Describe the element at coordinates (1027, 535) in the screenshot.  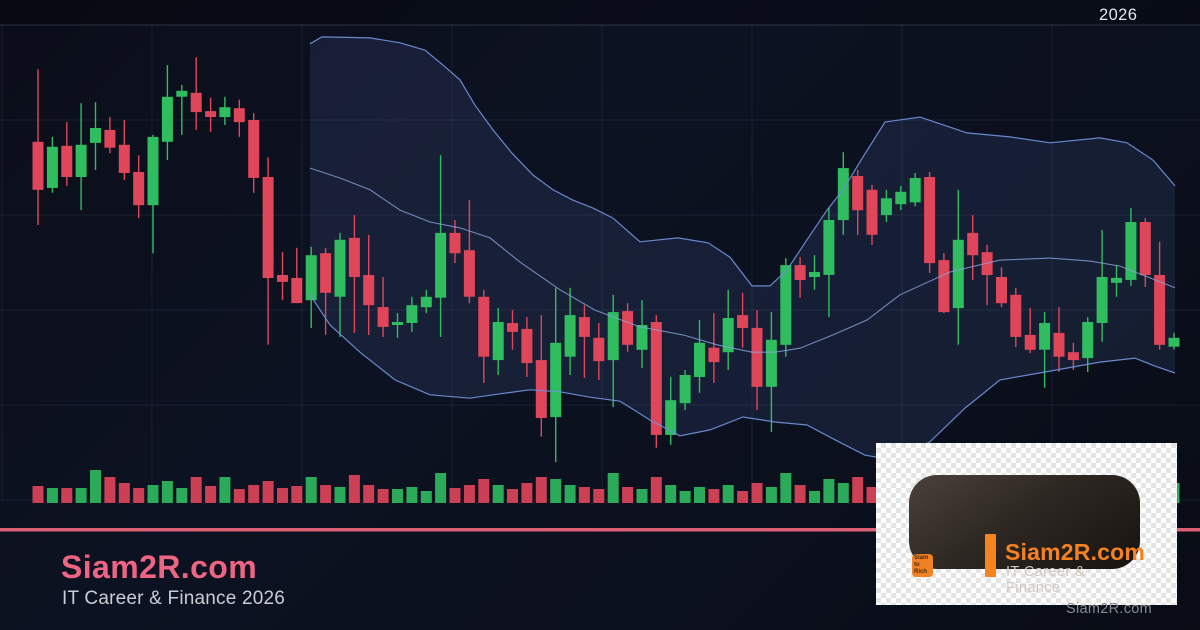
I see `logo-plate: Siam2R.com IT Career & Finance` at that location.